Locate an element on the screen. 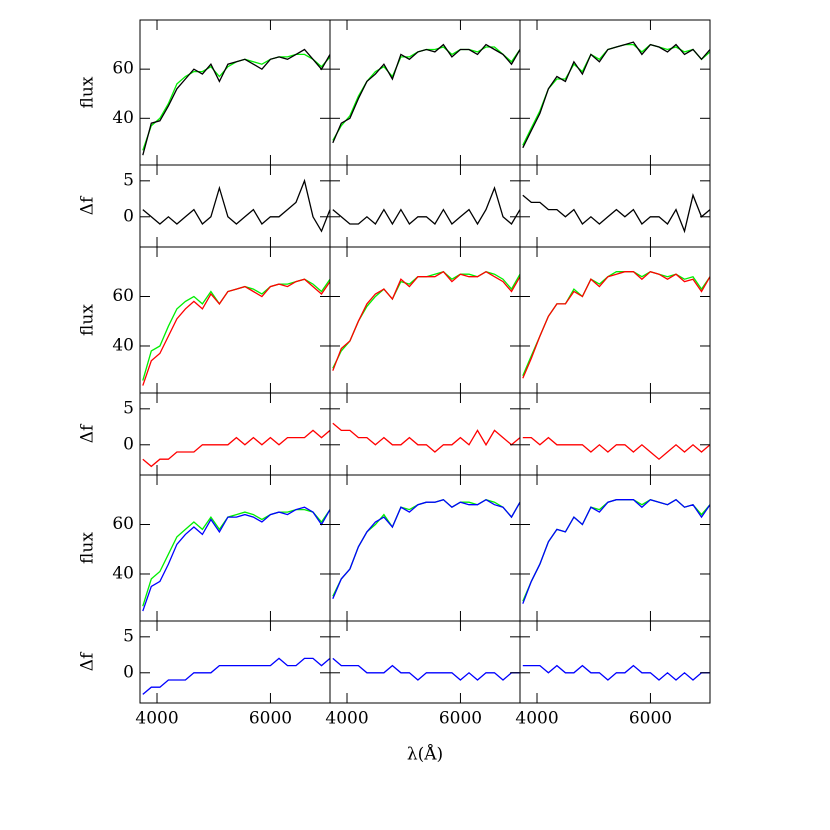 This screenshot has width=830, height=830. x-axis-label: λ(Å) is located at coordinates (425, 754).